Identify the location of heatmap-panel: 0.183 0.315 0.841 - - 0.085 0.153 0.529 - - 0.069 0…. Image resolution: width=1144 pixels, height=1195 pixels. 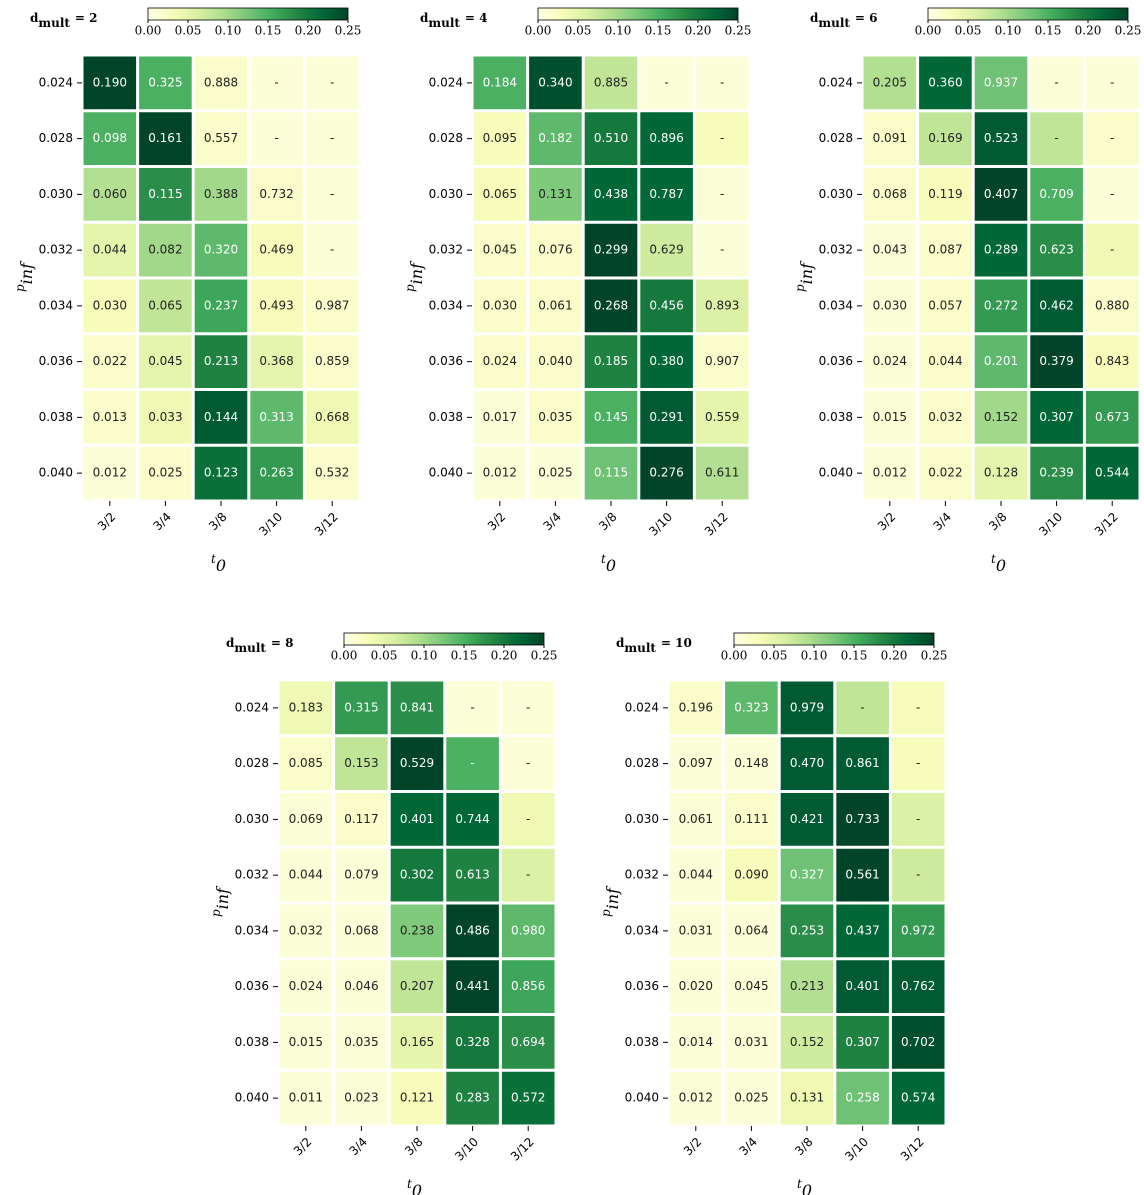
(396, 898).